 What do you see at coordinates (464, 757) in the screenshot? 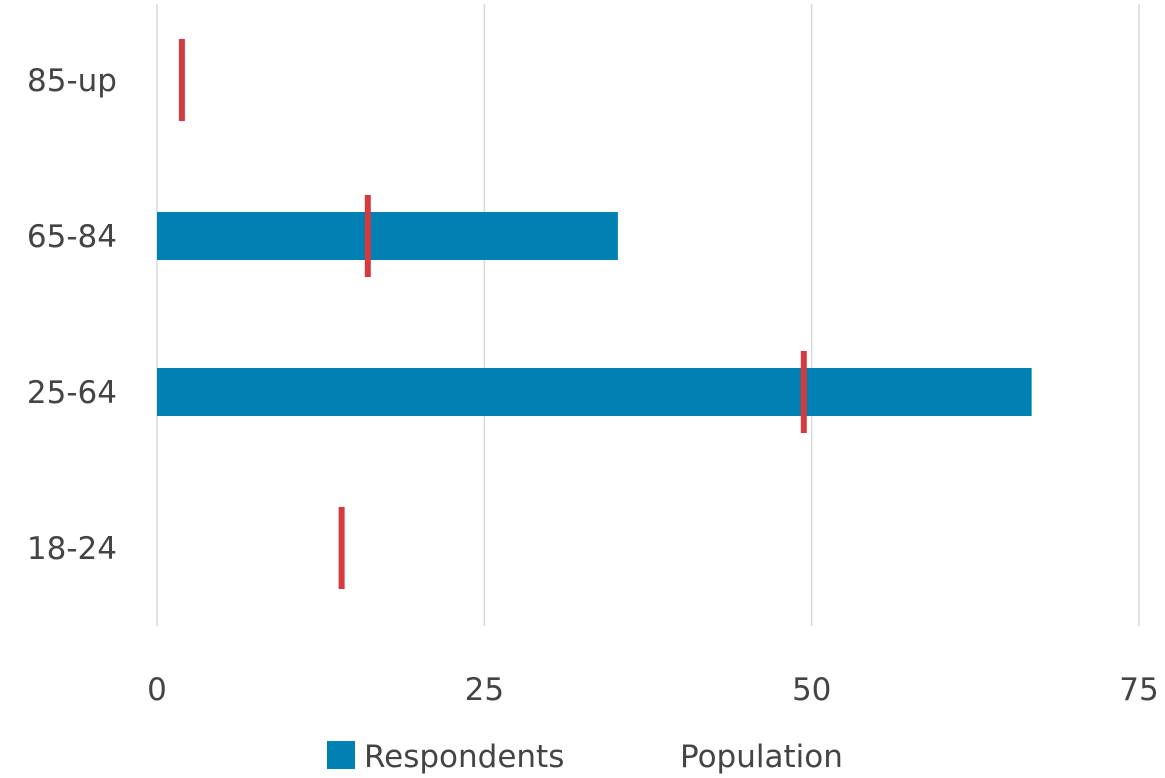
I see `legend-label-respondents: Respondents` at bounding box center [464, 757].